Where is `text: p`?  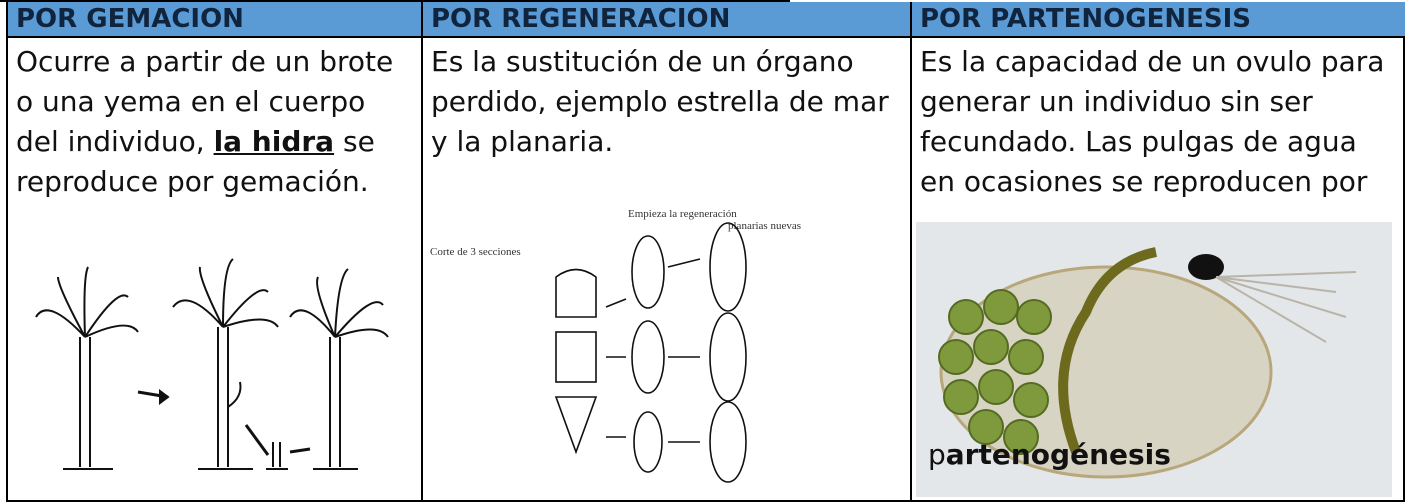
text: p is located at coordinates (937, 454).